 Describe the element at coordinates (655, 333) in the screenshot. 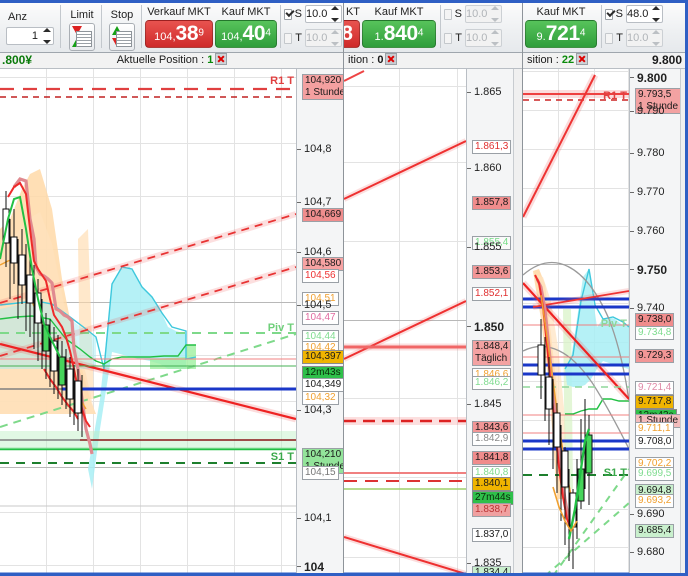

I see `price-level-tag: 9.734,8` at that location.